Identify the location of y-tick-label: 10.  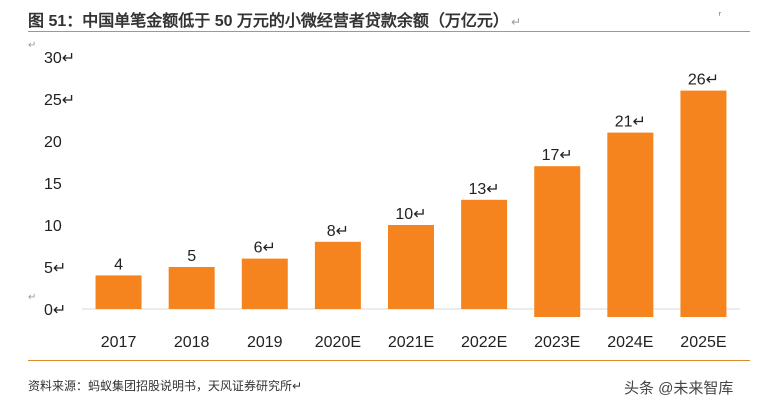
(53, 226).